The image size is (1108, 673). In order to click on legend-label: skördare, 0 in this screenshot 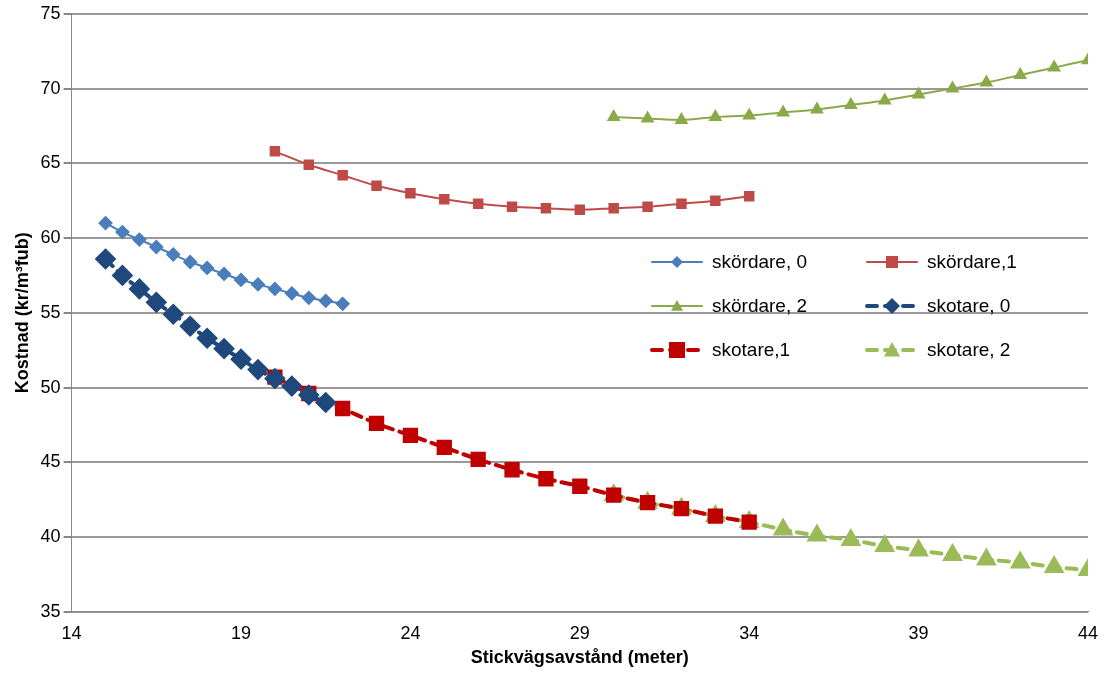, I will do `click(760, 262)`.